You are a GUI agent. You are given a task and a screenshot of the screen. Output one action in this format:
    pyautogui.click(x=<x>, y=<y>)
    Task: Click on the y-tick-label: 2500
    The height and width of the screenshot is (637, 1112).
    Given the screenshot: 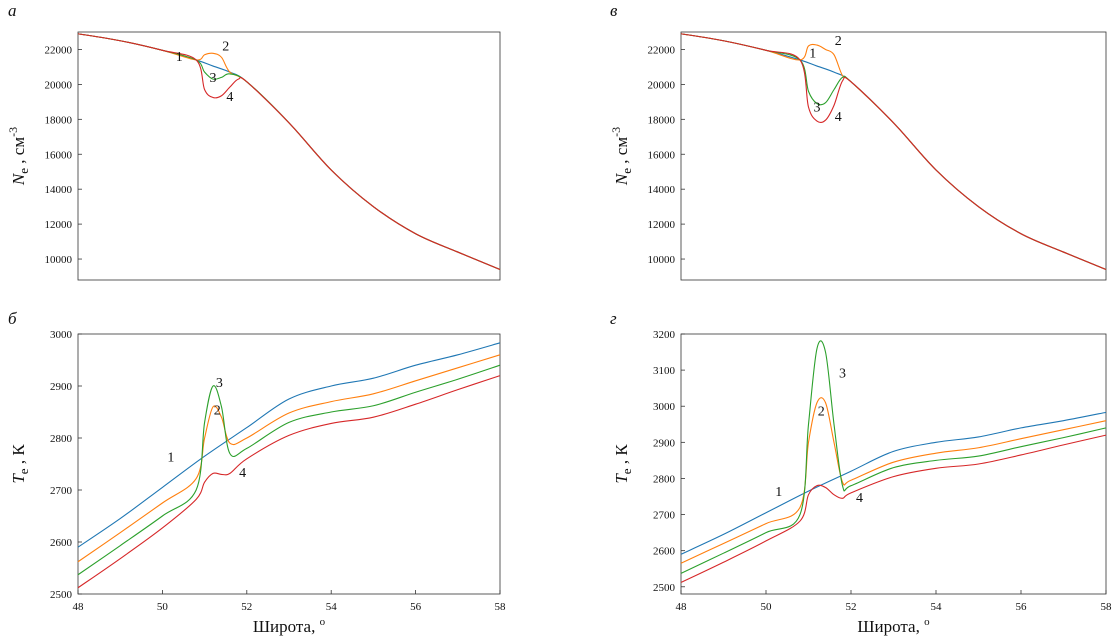 What is the action you would take?
    pyautogui.click(x=61, y=595)
    